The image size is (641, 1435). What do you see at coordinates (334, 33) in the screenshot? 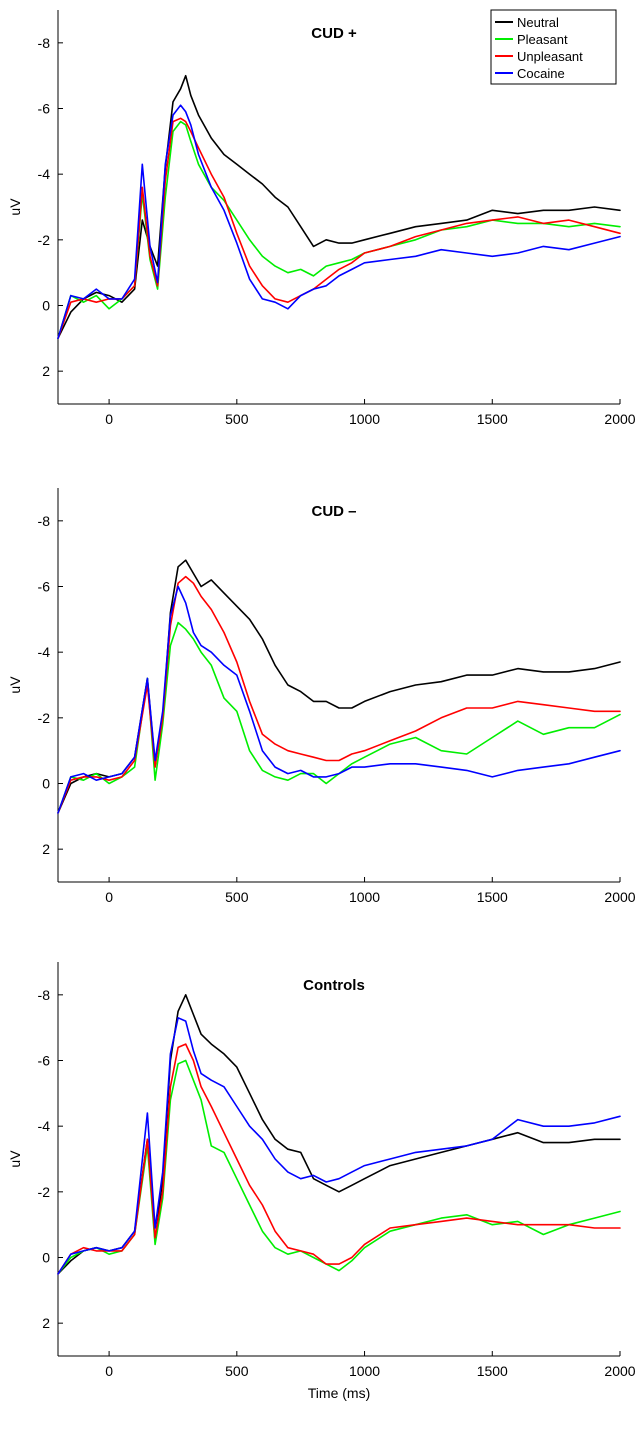
I see `panel-title: CUD +` at bounding box center [334, 33].